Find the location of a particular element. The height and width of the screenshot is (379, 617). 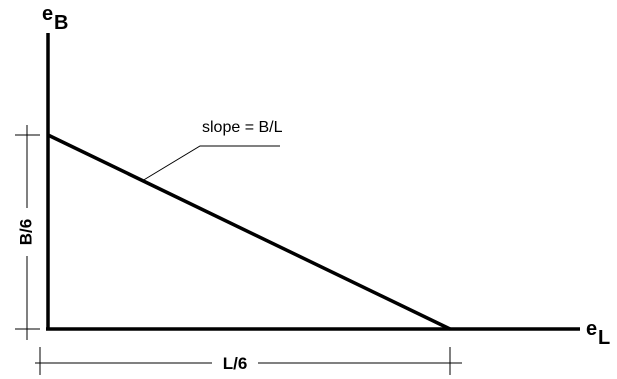

slope-leader-line is located at coordinates (210, 163).